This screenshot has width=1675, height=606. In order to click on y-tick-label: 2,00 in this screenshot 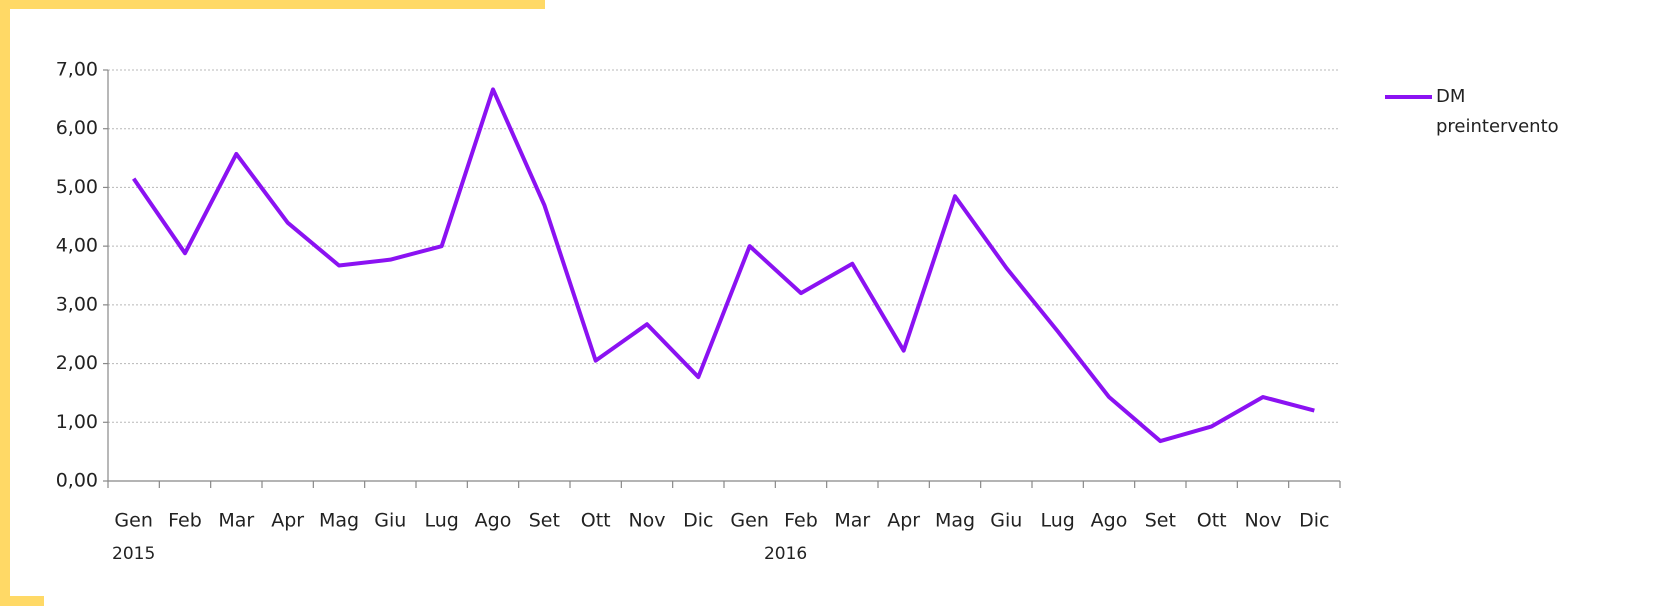, I will do `click(77, 363)`.